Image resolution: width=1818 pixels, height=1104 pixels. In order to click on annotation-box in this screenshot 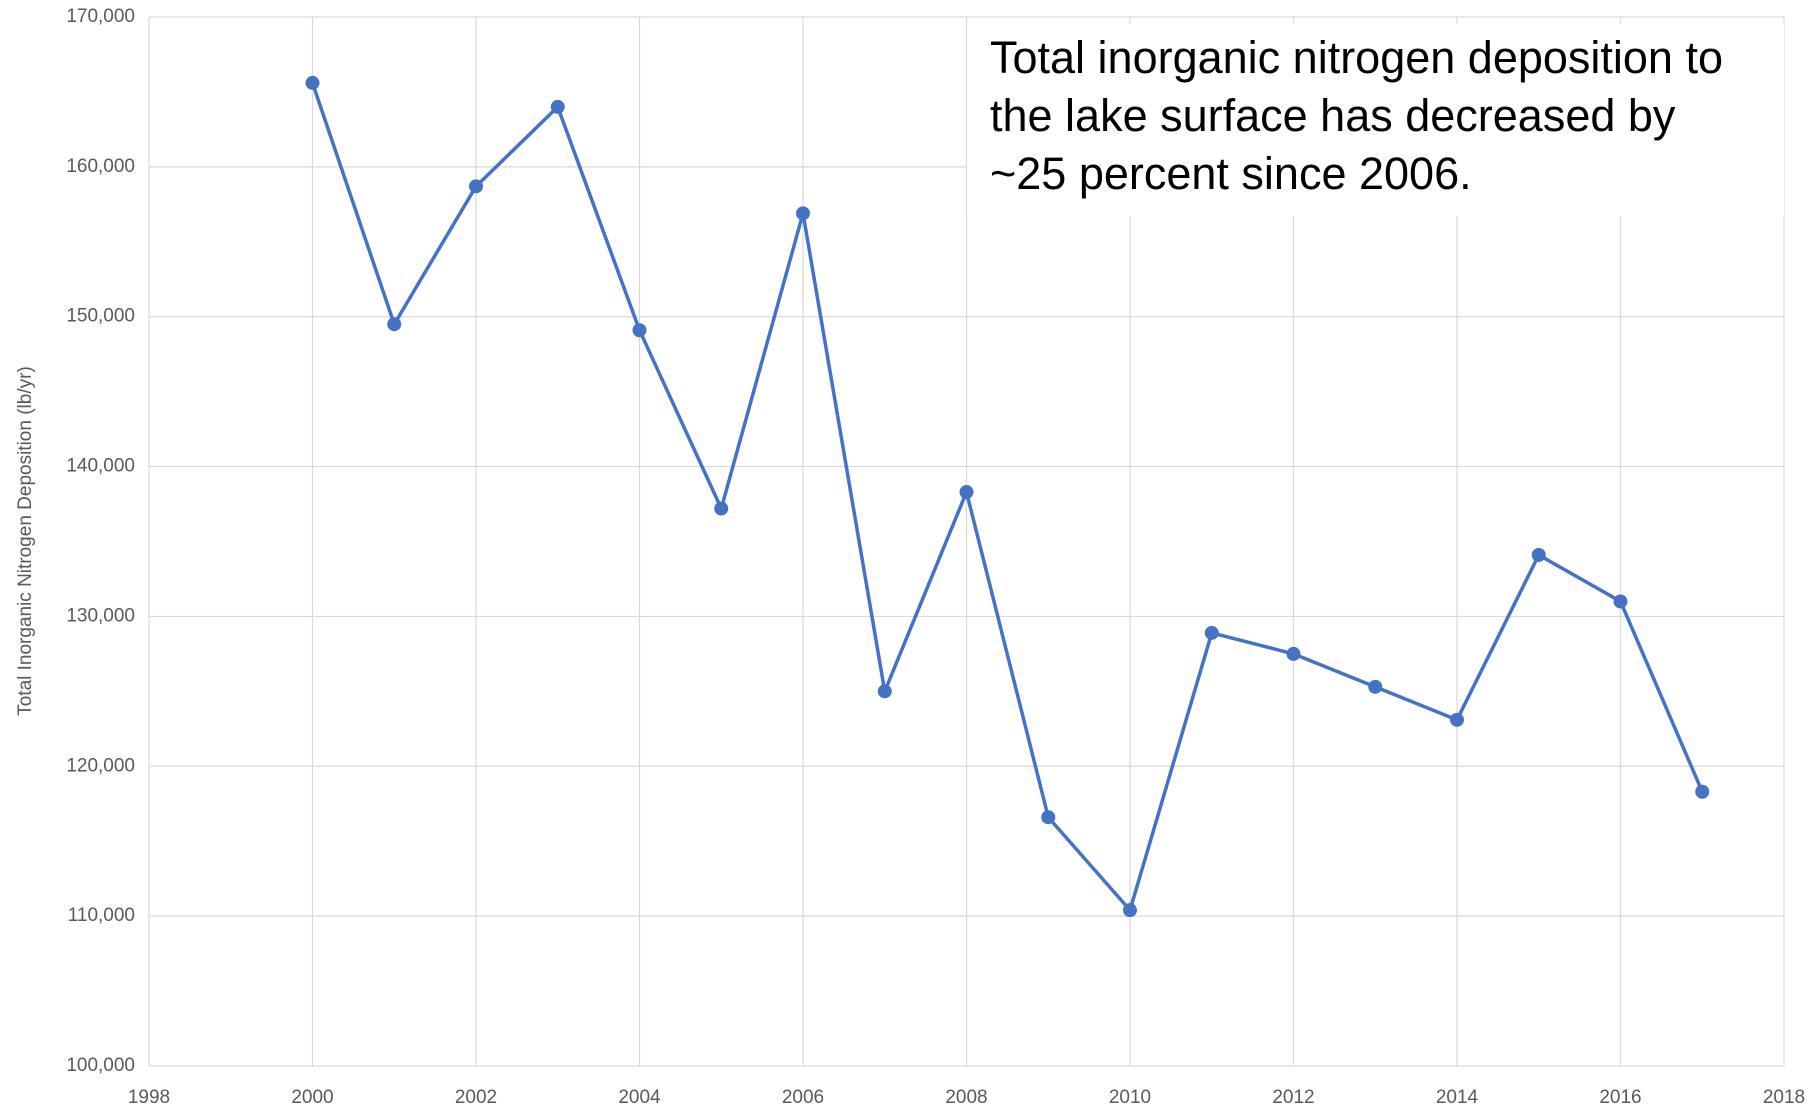, I will do `click(1375, 120)`.